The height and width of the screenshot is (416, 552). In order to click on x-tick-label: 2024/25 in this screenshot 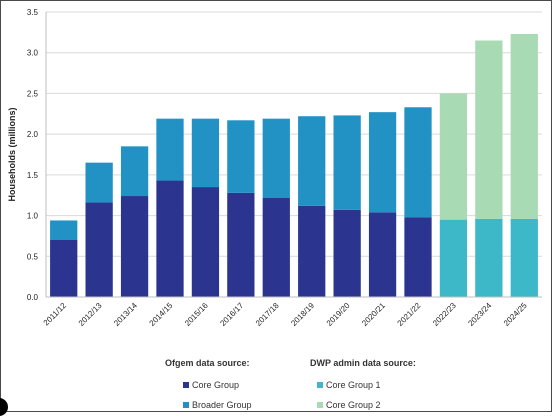, I will do `click(515, 314)`.